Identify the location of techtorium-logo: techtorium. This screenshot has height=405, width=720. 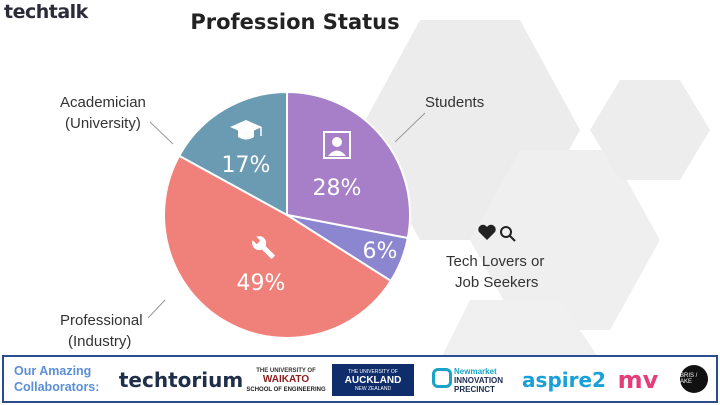
(181, 380).